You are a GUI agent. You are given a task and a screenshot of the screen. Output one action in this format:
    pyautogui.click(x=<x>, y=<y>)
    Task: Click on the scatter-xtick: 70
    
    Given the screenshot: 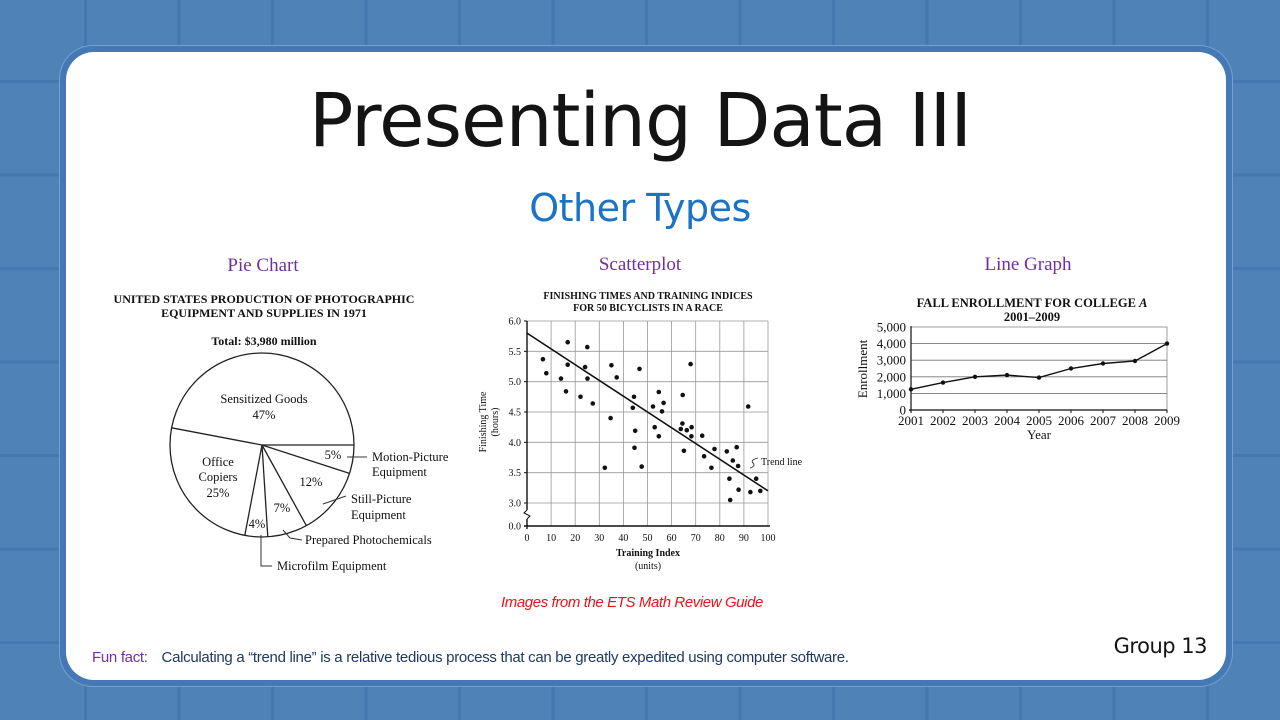 What is the action you would take?
    pyautogui.click(x=696, y=538)
    